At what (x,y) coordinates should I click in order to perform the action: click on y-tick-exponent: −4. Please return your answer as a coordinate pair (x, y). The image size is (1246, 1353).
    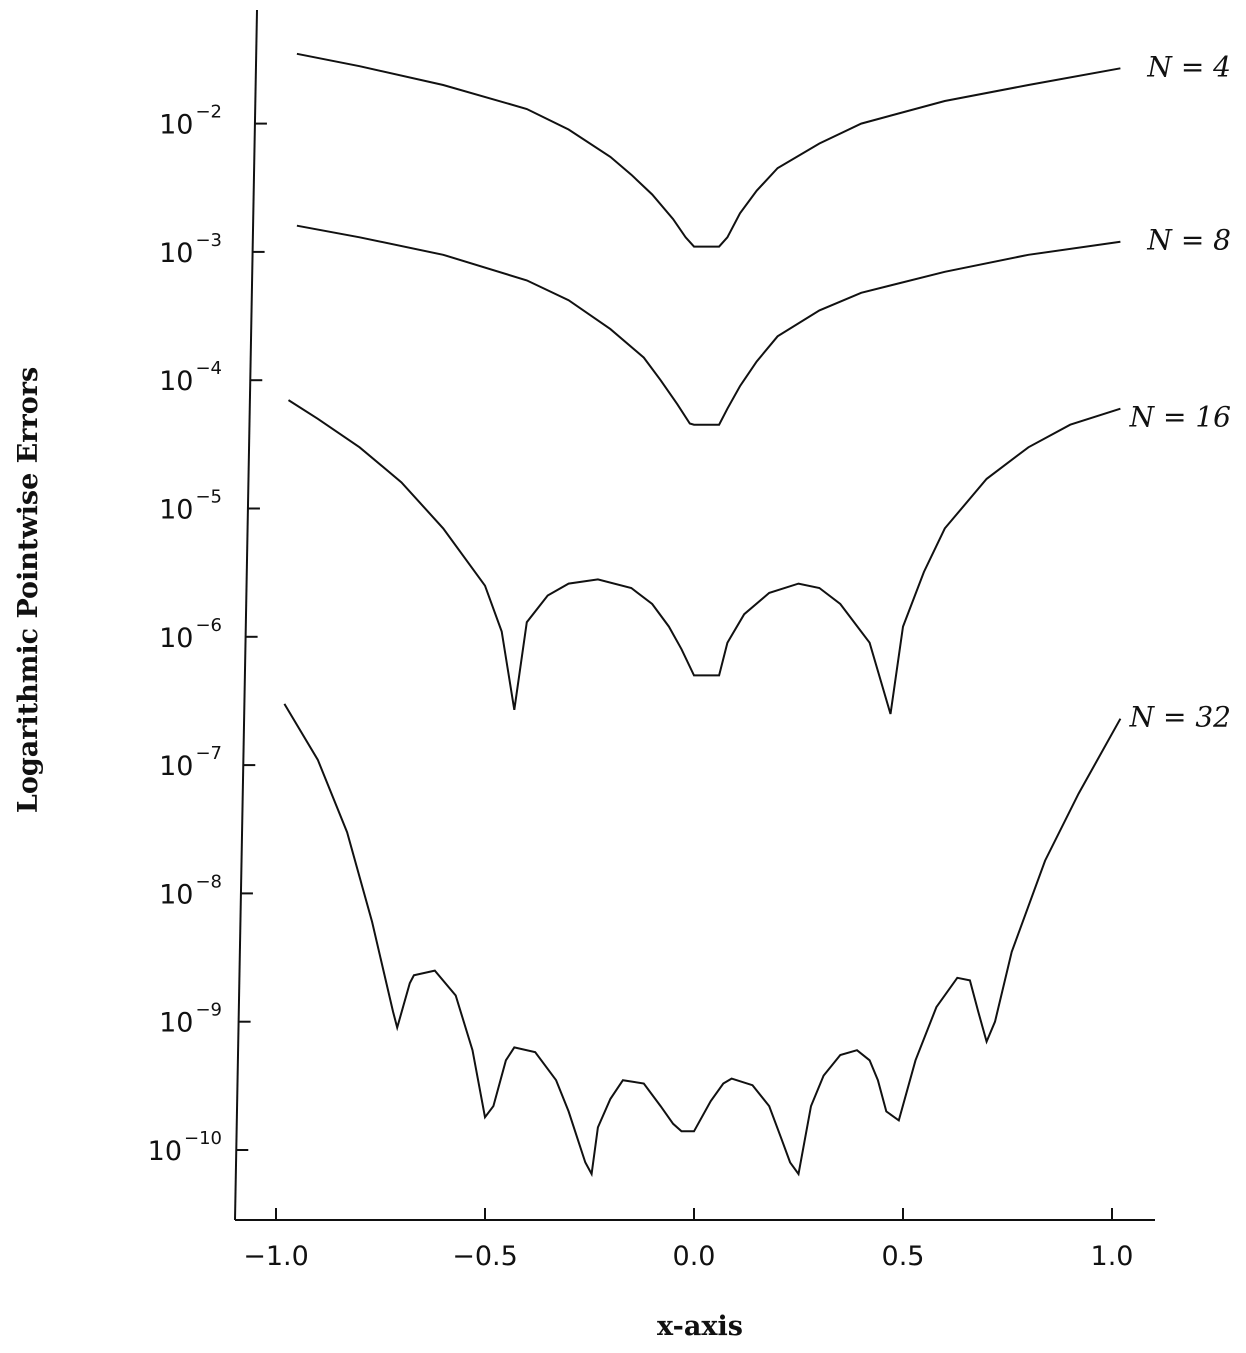
    Looking at the image, I should click on (208, 368).